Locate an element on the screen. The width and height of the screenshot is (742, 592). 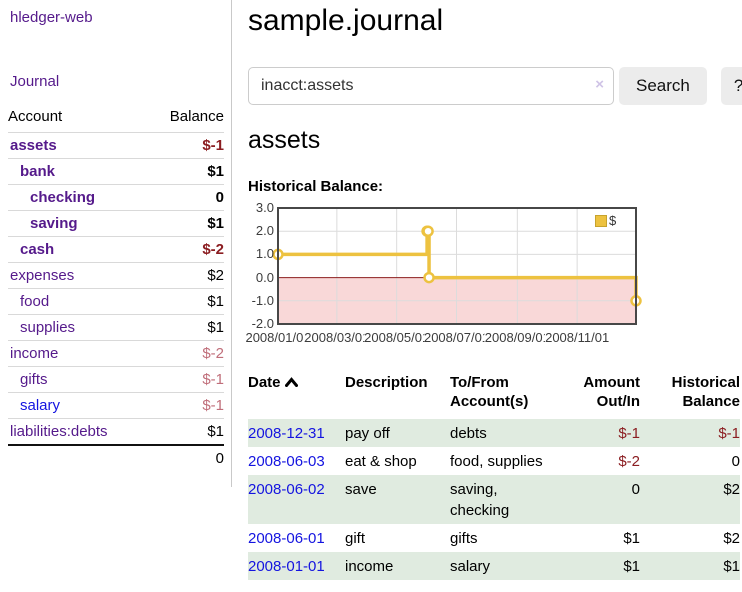
transaction-date-link: 2008-12-31 is located at coordinates (286, 433).